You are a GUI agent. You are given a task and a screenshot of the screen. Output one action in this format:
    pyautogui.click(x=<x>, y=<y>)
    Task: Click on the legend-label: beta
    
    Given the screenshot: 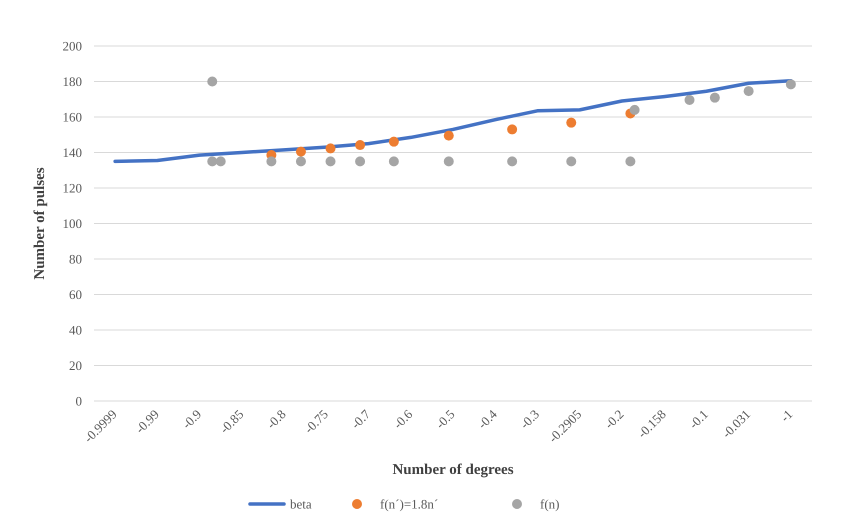 What is the action you would take?
    pyautogui.click(x=301, y=504)
    